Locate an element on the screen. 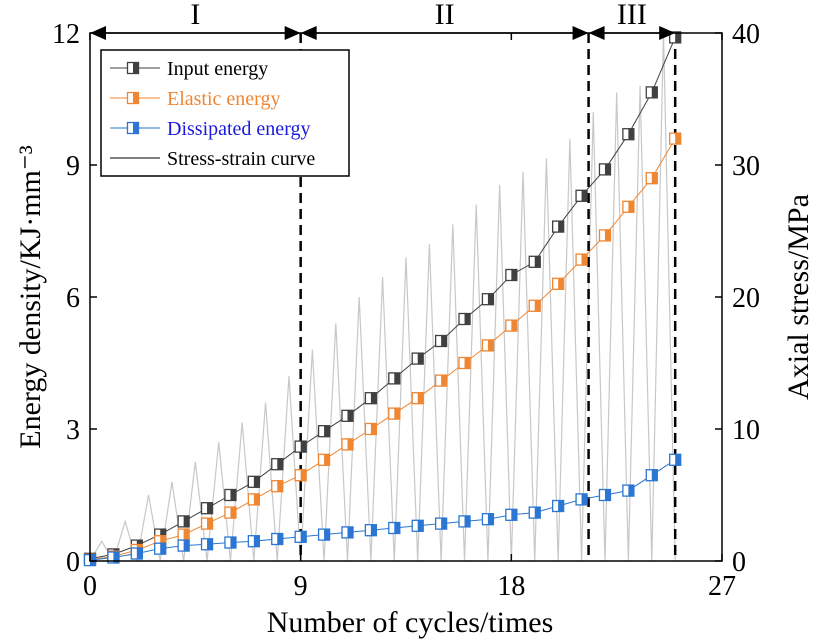  y-tick-label: 3 is located at coordinates (73, 430).